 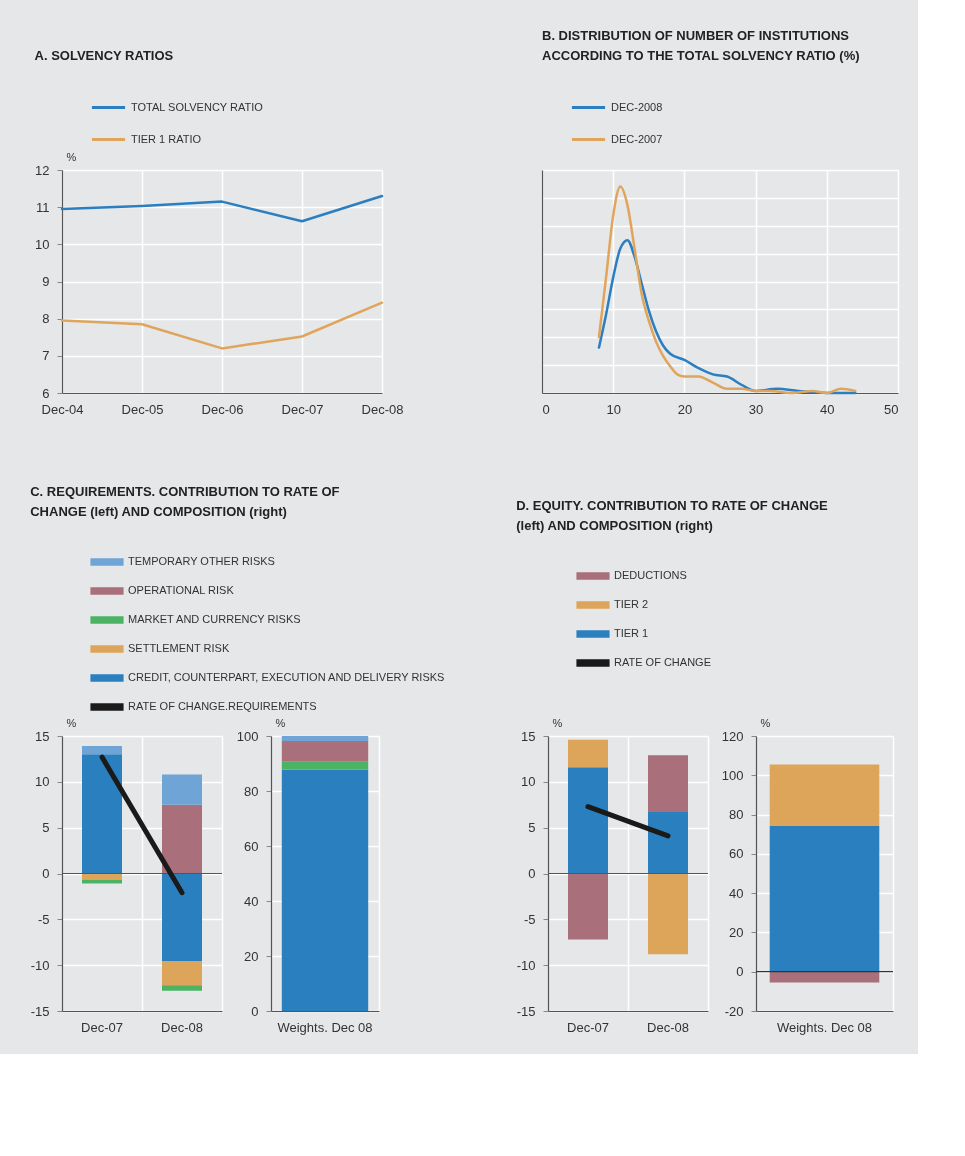 I want to click on x-tick-label: 10, so click(x=613, y=409).